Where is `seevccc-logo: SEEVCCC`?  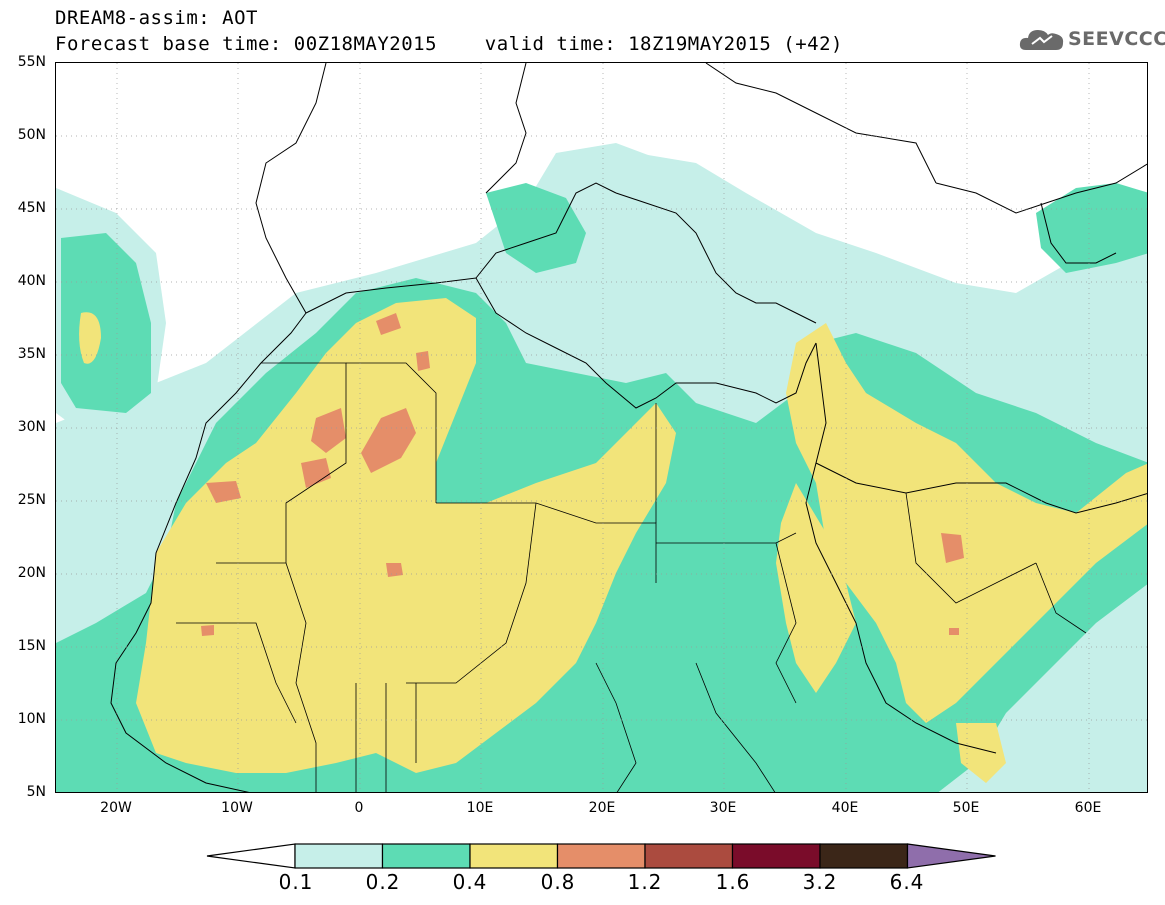 seevccc-logo: SEEVCCC is located at coordinates (1091, 39).